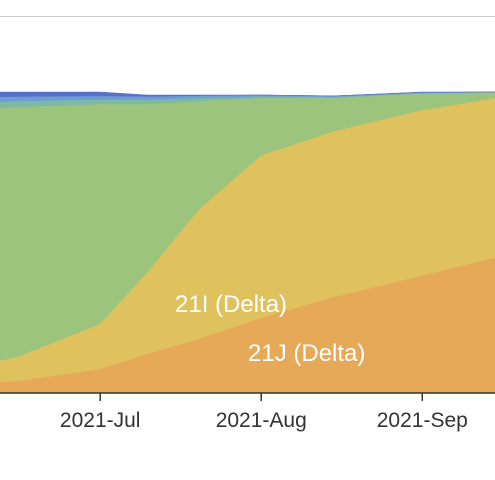 This screenshot has width=495, height=480. What do you see at coordinates (100, 420) in the screenshot?
I see `x-tick-label: 2021-Jul` at bounding box center [100, 420].